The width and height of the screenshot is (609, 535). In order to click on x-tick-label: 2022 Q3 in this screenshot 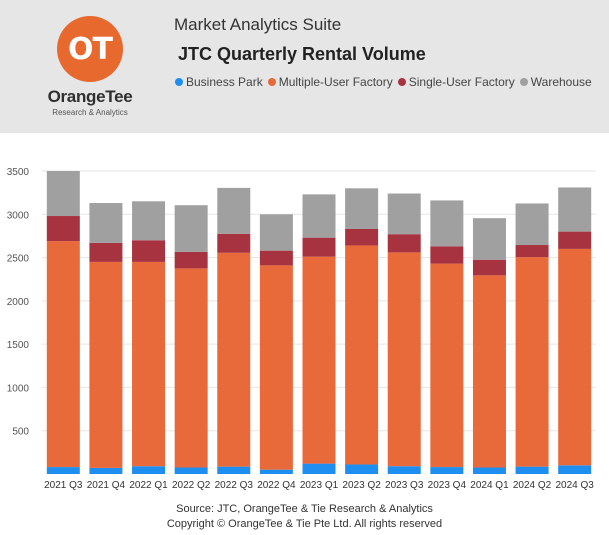, I will do `click(234, 485)`.